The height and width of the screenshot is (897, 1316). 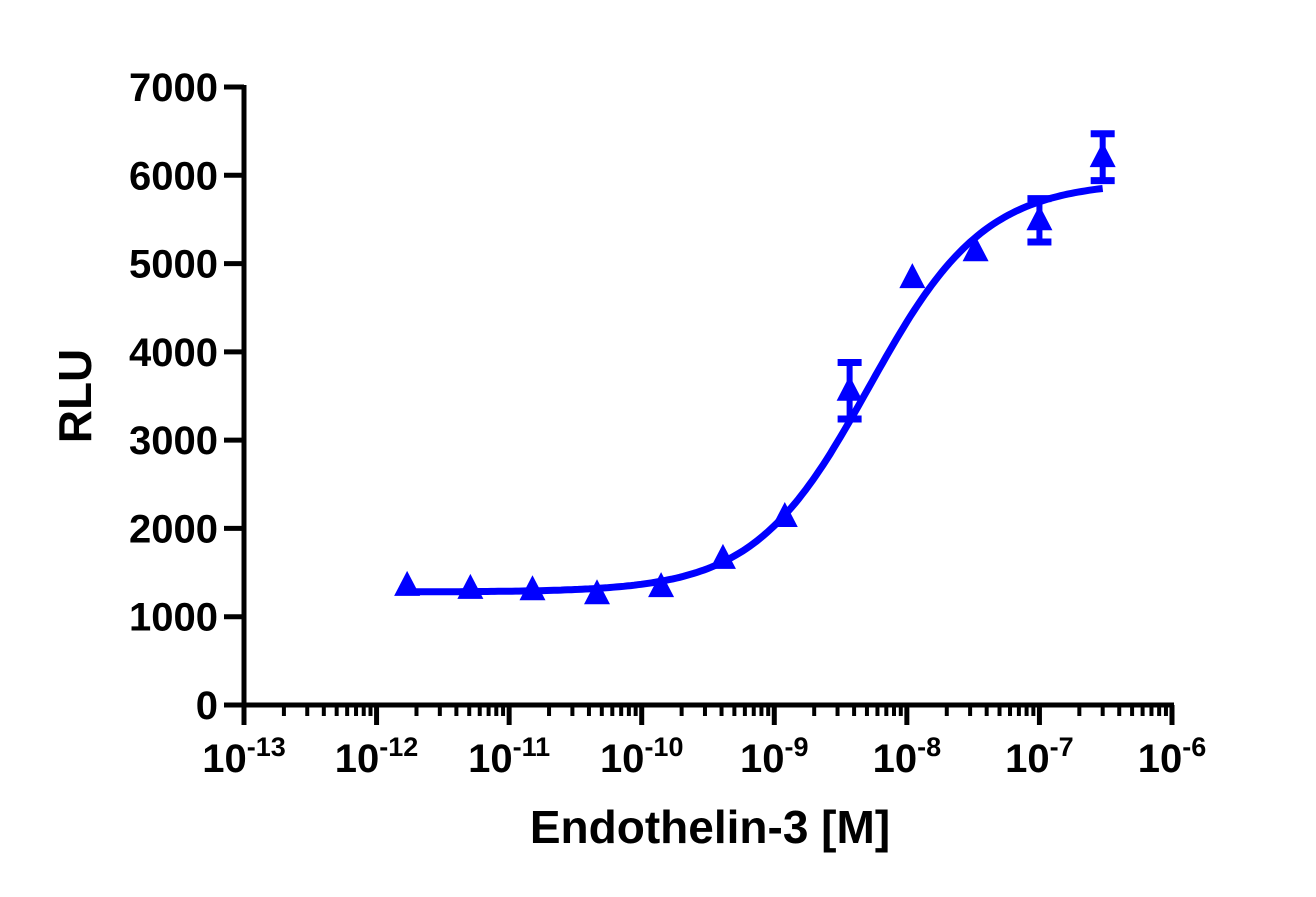 What do you see at coordinates (797, 747) in the screenshot?
I see `x-tick-exponent: -9` at bounding box center [797, 747].